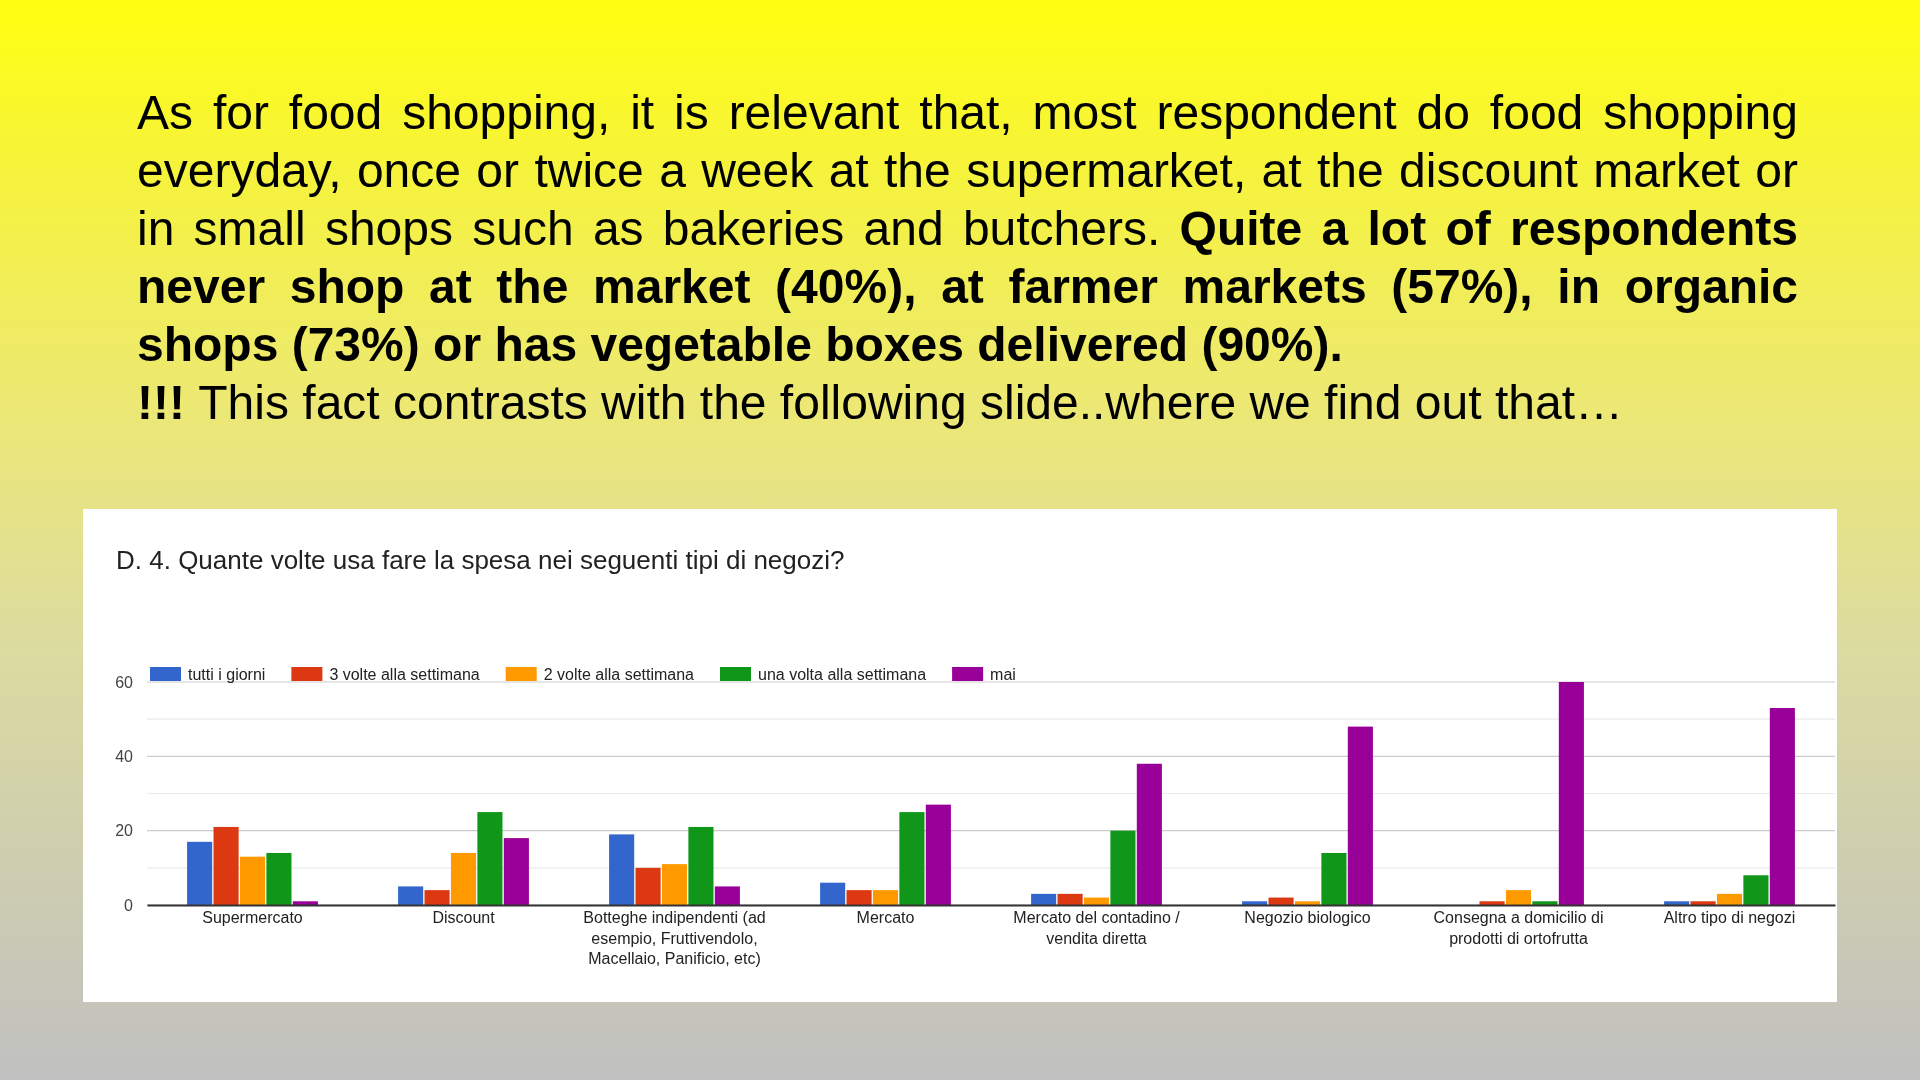 The height and width of the screenshot is (1080, 1920). Describe the element at coordinates (1307, 918) in the screenshot. I see `x-tick-label: Negozio biologico` at that location.